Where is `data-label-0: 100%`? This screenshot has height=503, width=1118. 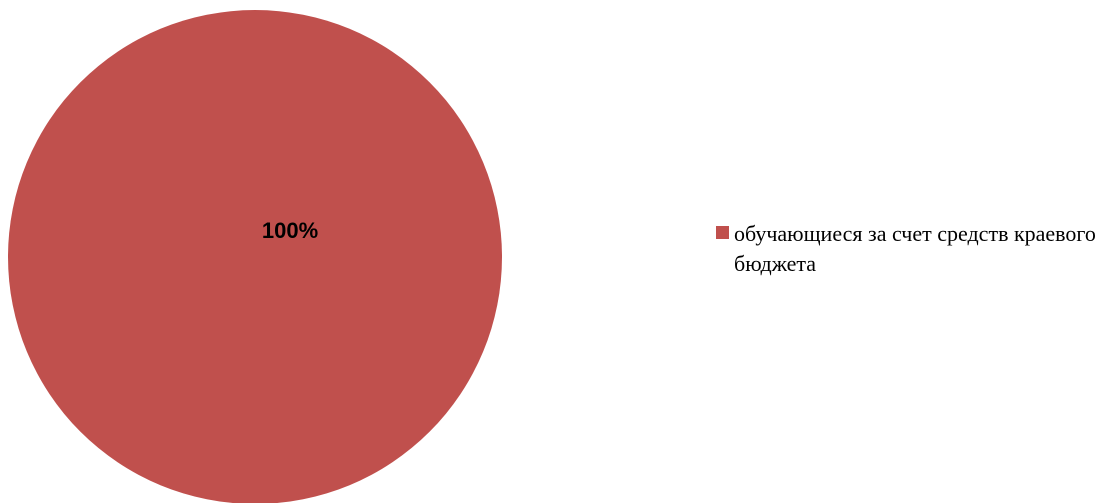 data-label-0: 100% is located at coordinates (290, 230).